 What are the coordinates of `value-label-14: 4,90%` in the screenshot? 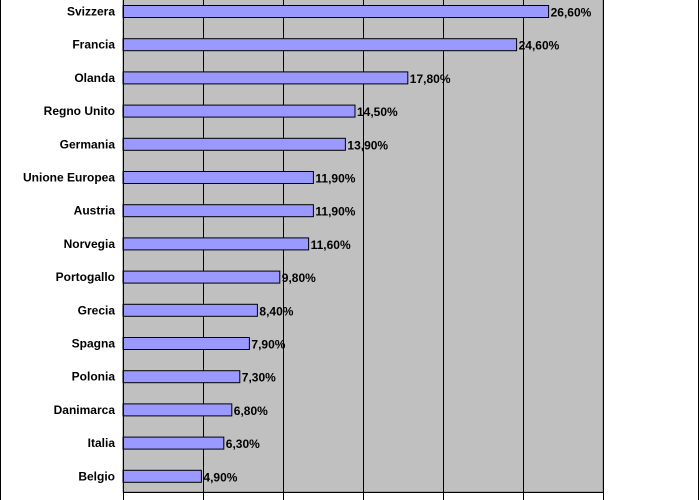 It's located at (220, 477).